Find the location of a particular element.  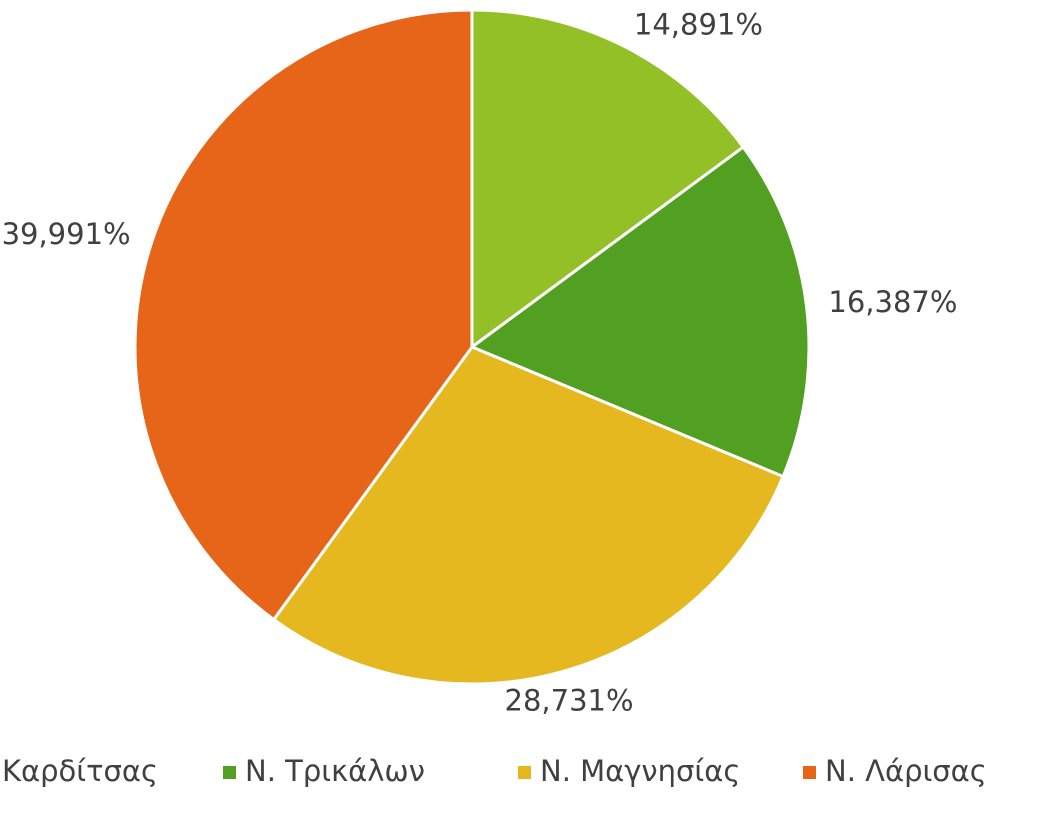

data-label: 28,731% is located at coordinates (569, 701).